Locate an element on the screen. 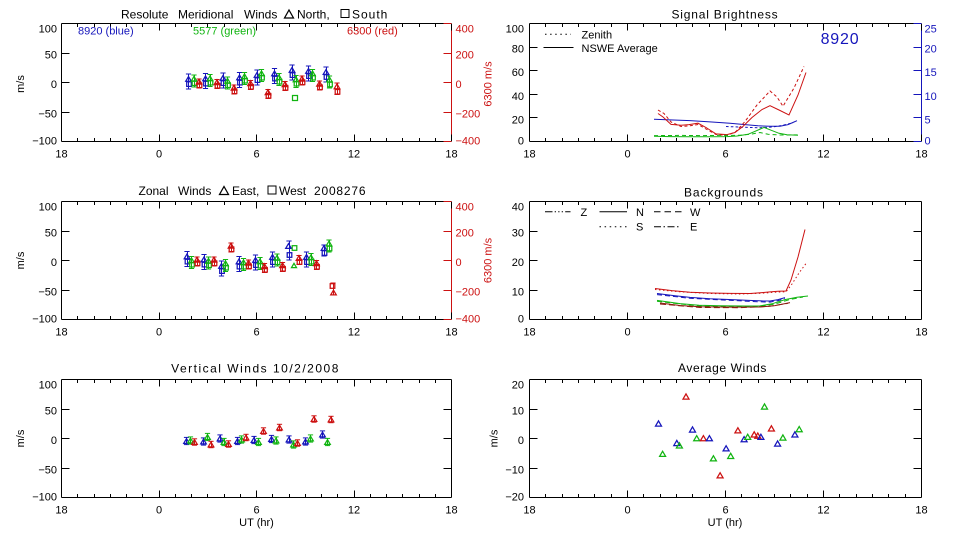 The image size is (960, 545). svg-text: −400 is located at coordinates (468, 142).